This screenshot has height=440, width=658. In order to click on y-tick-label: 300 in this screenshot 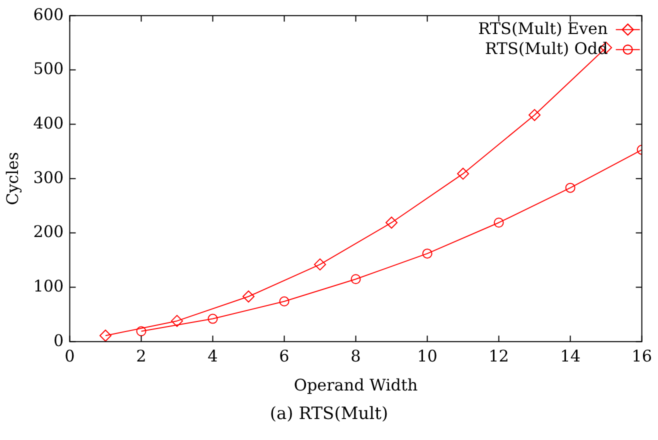, I will do `click(48, 177)`.